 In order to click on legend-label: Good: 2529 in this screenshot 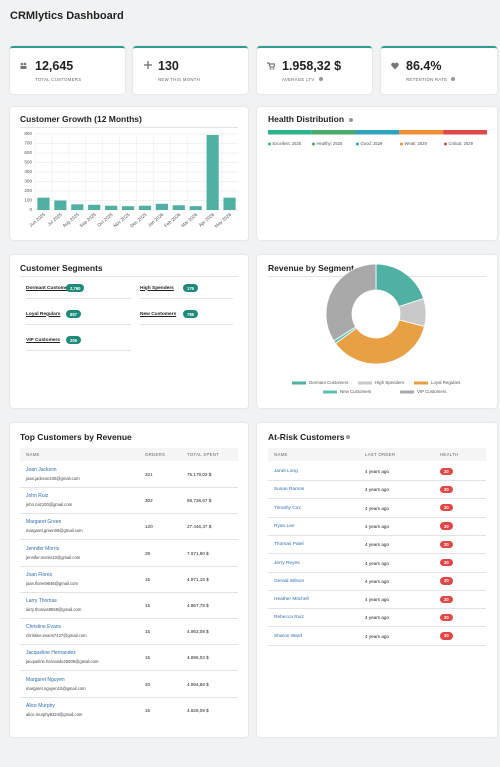, I will do `click(372, 143)`.